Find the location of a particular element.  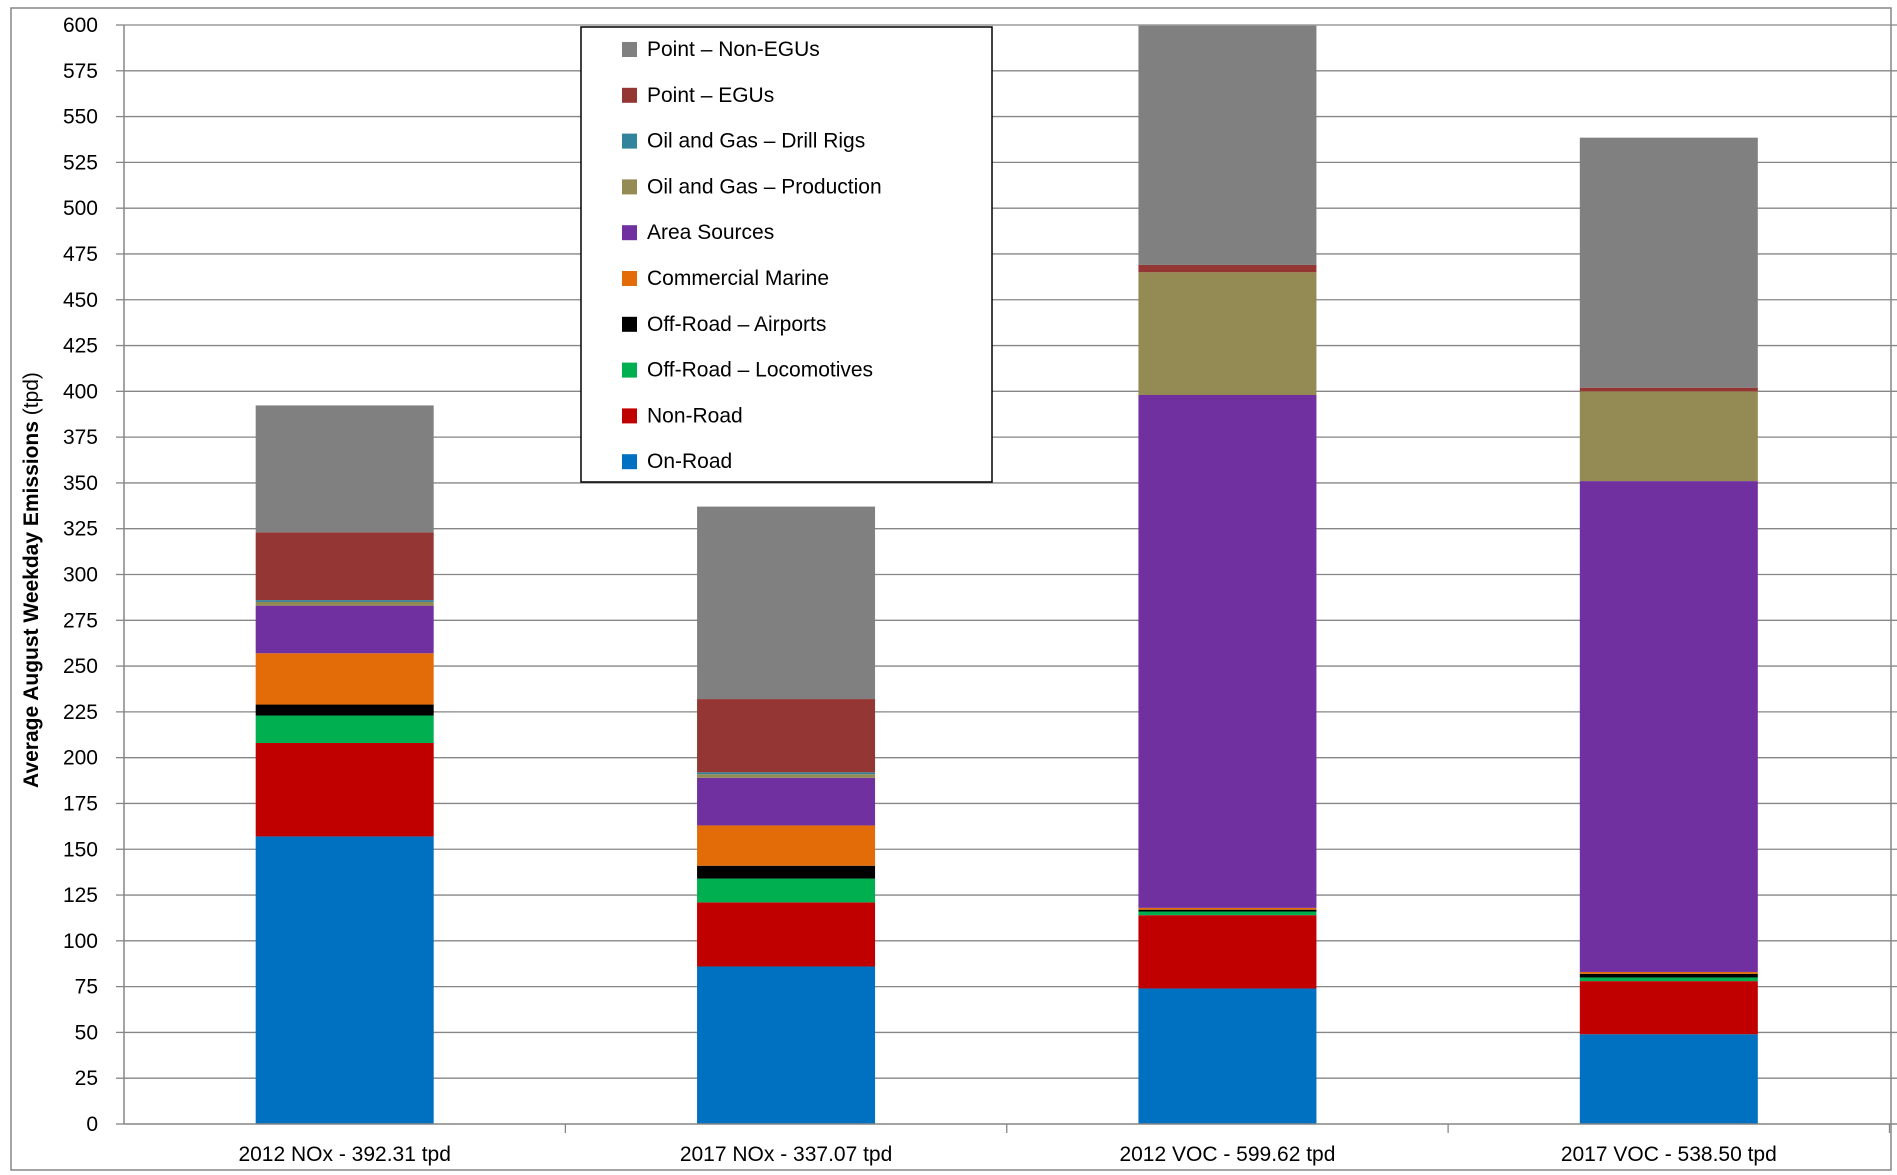

y-tick-label: 600 is located at coordinates (80, 25).